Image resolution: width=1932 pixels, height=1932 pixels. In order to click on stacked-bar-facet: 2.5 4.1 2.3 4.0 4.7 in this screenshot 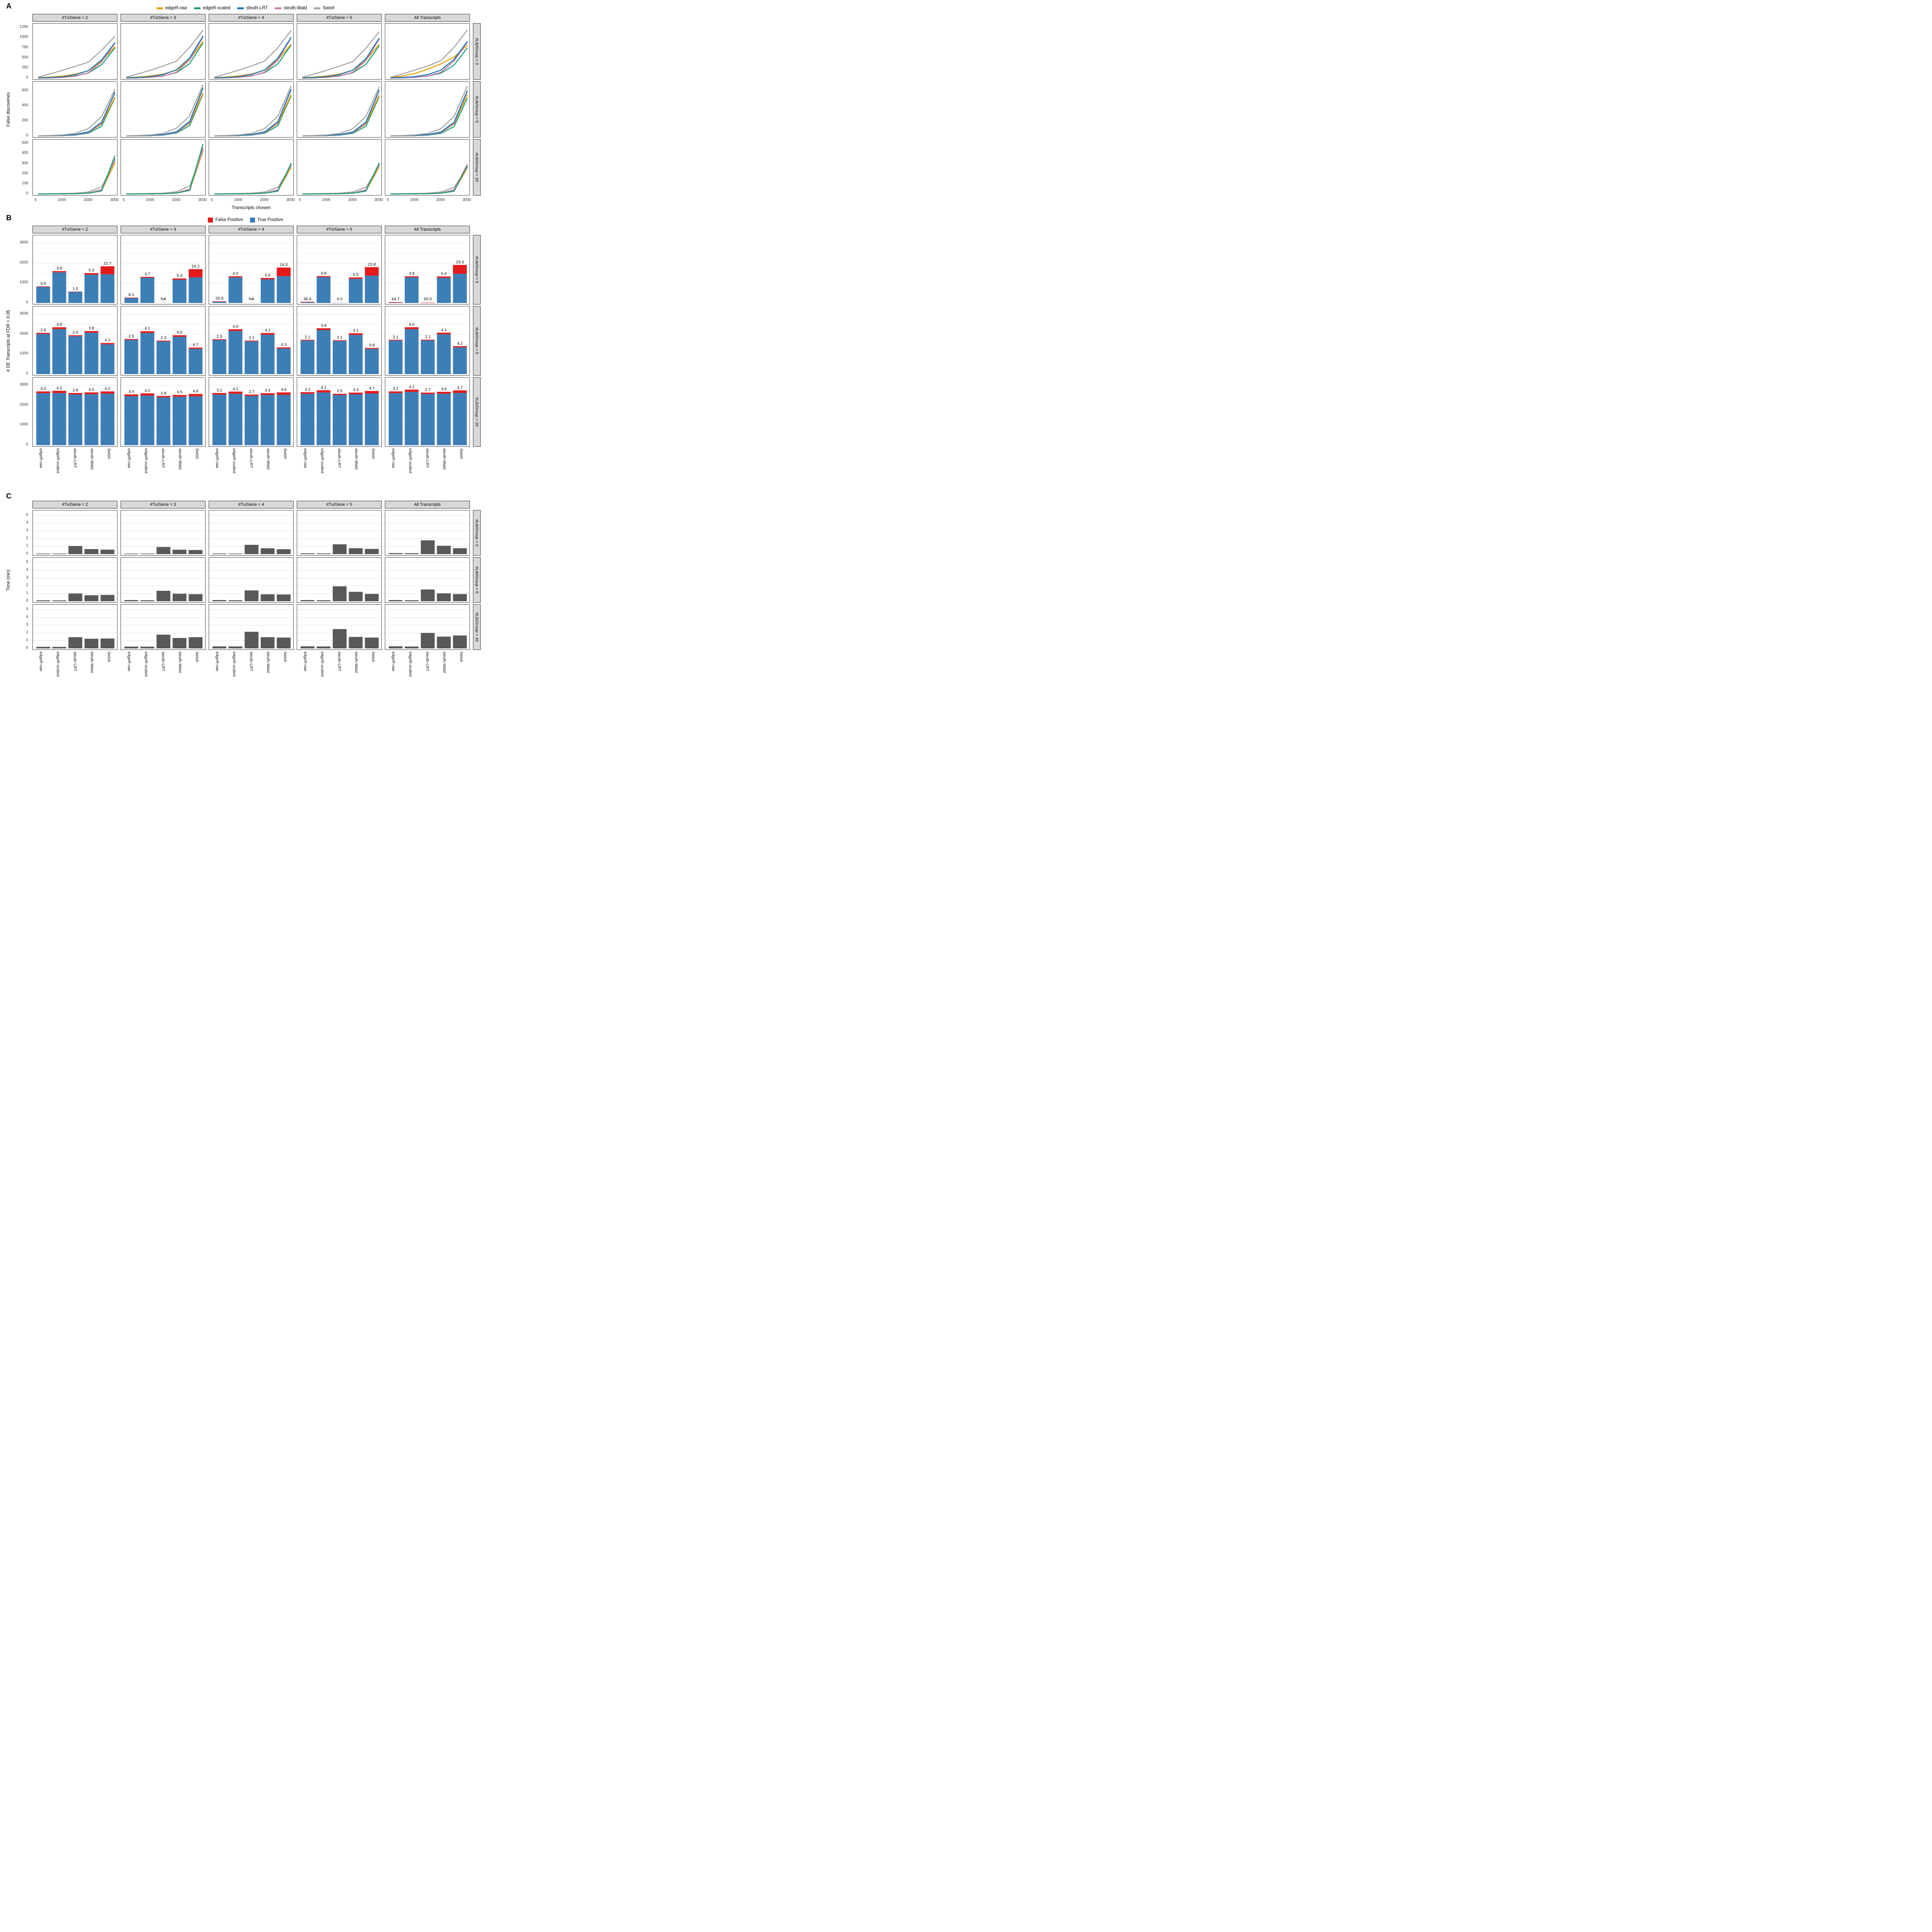, I will do `click(163, 341)`.